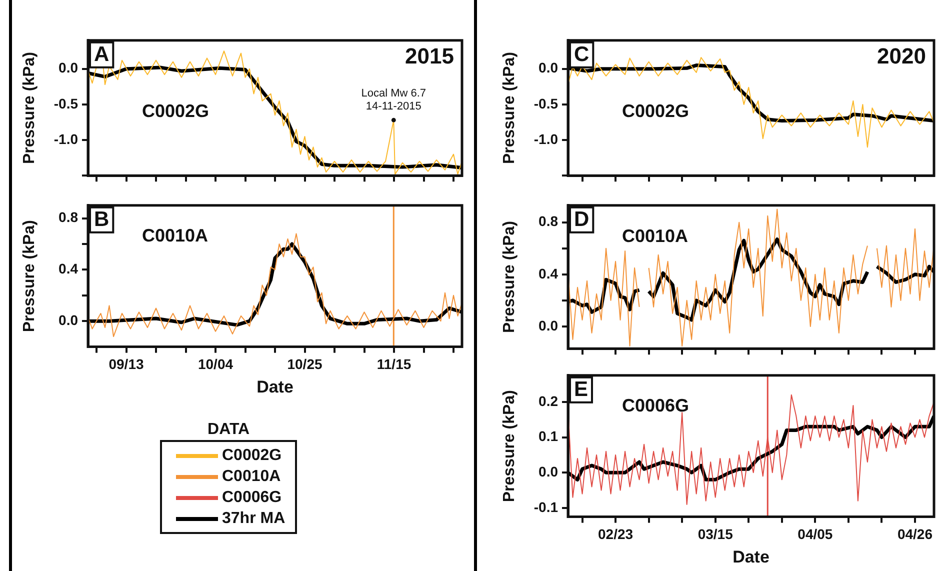 The image size is (950, 571). I want to click on legend-label: C0002G, so click(252, 455).